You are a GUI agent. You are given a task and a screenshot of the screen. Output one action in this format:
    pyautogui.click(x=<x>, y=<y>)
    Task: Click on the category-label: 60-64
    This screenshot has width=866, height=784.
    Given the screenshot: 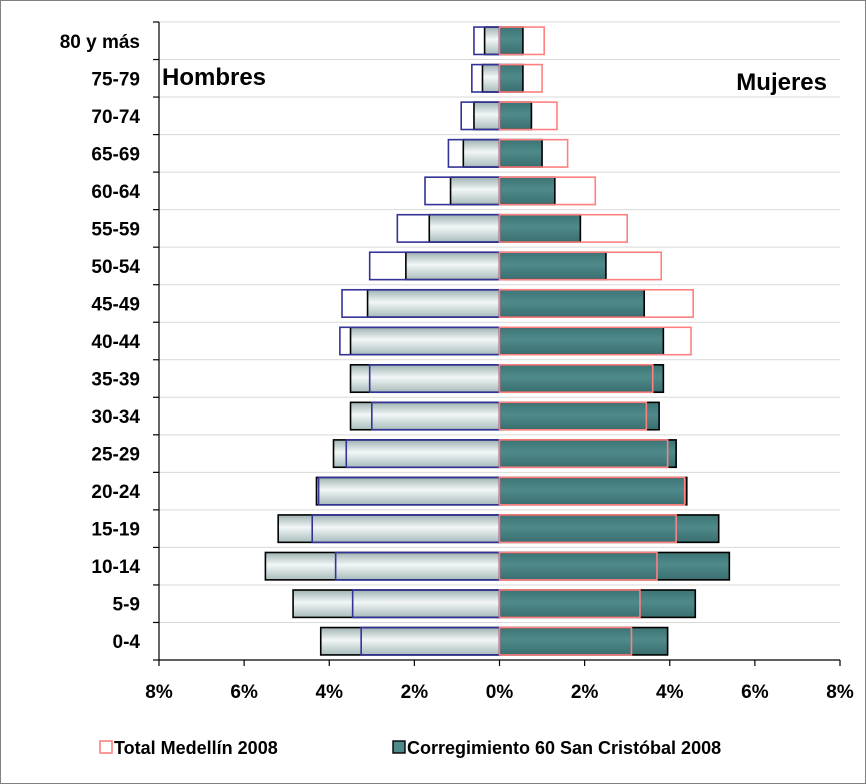 What is the action you would take?
    pyautogui.click(x=115, y=192)
    